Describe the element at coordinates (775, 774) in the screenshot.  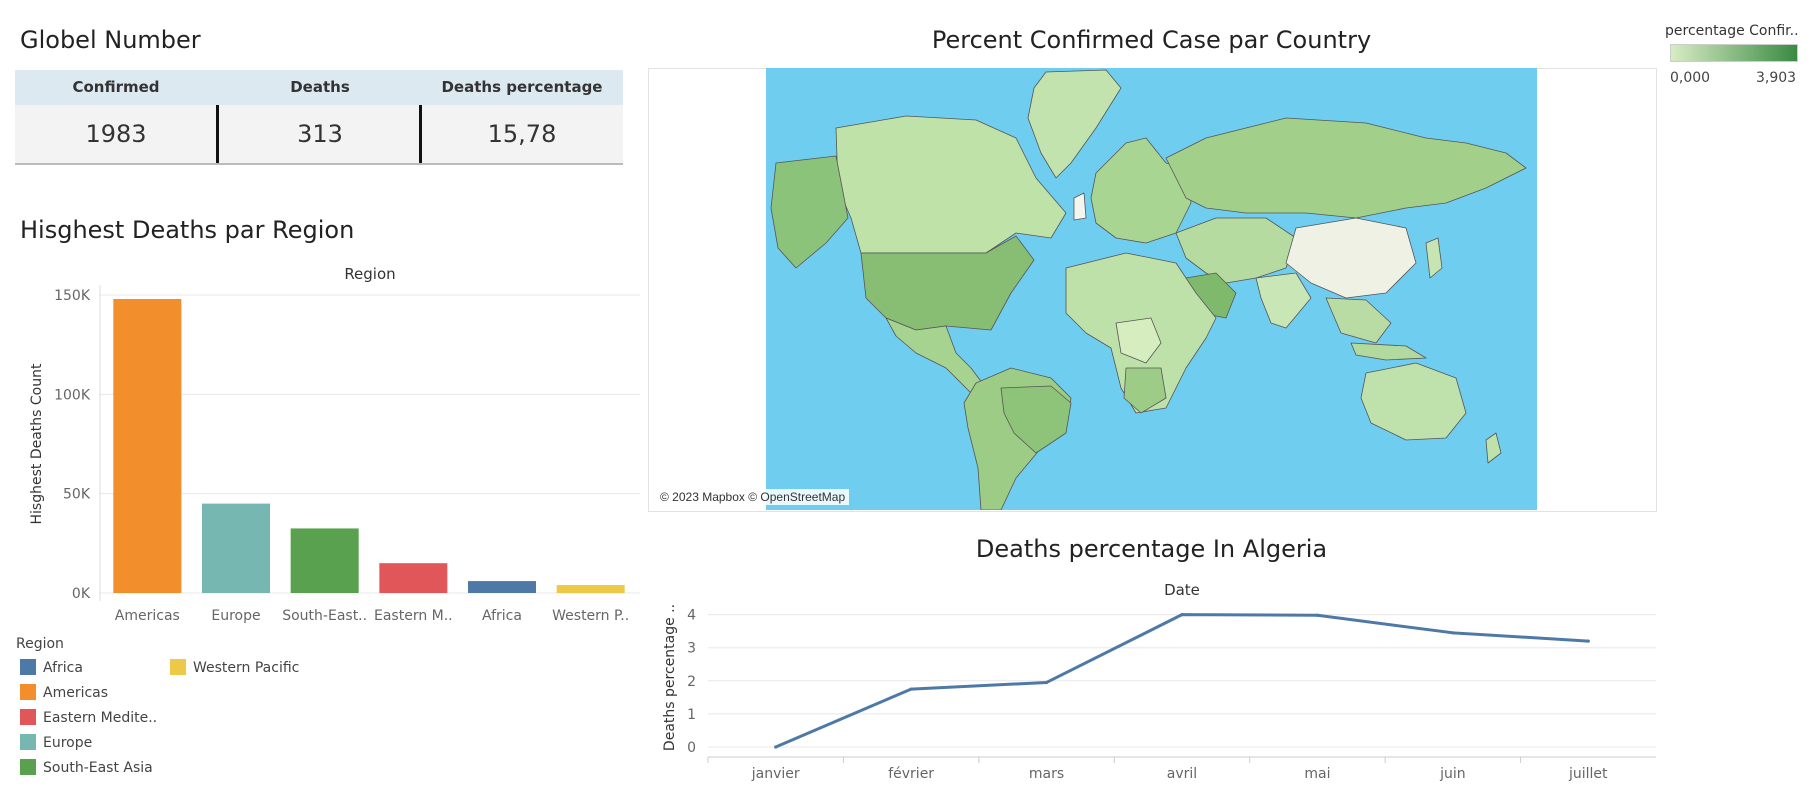
I see `line-x-tick-label: janvier` at that location.